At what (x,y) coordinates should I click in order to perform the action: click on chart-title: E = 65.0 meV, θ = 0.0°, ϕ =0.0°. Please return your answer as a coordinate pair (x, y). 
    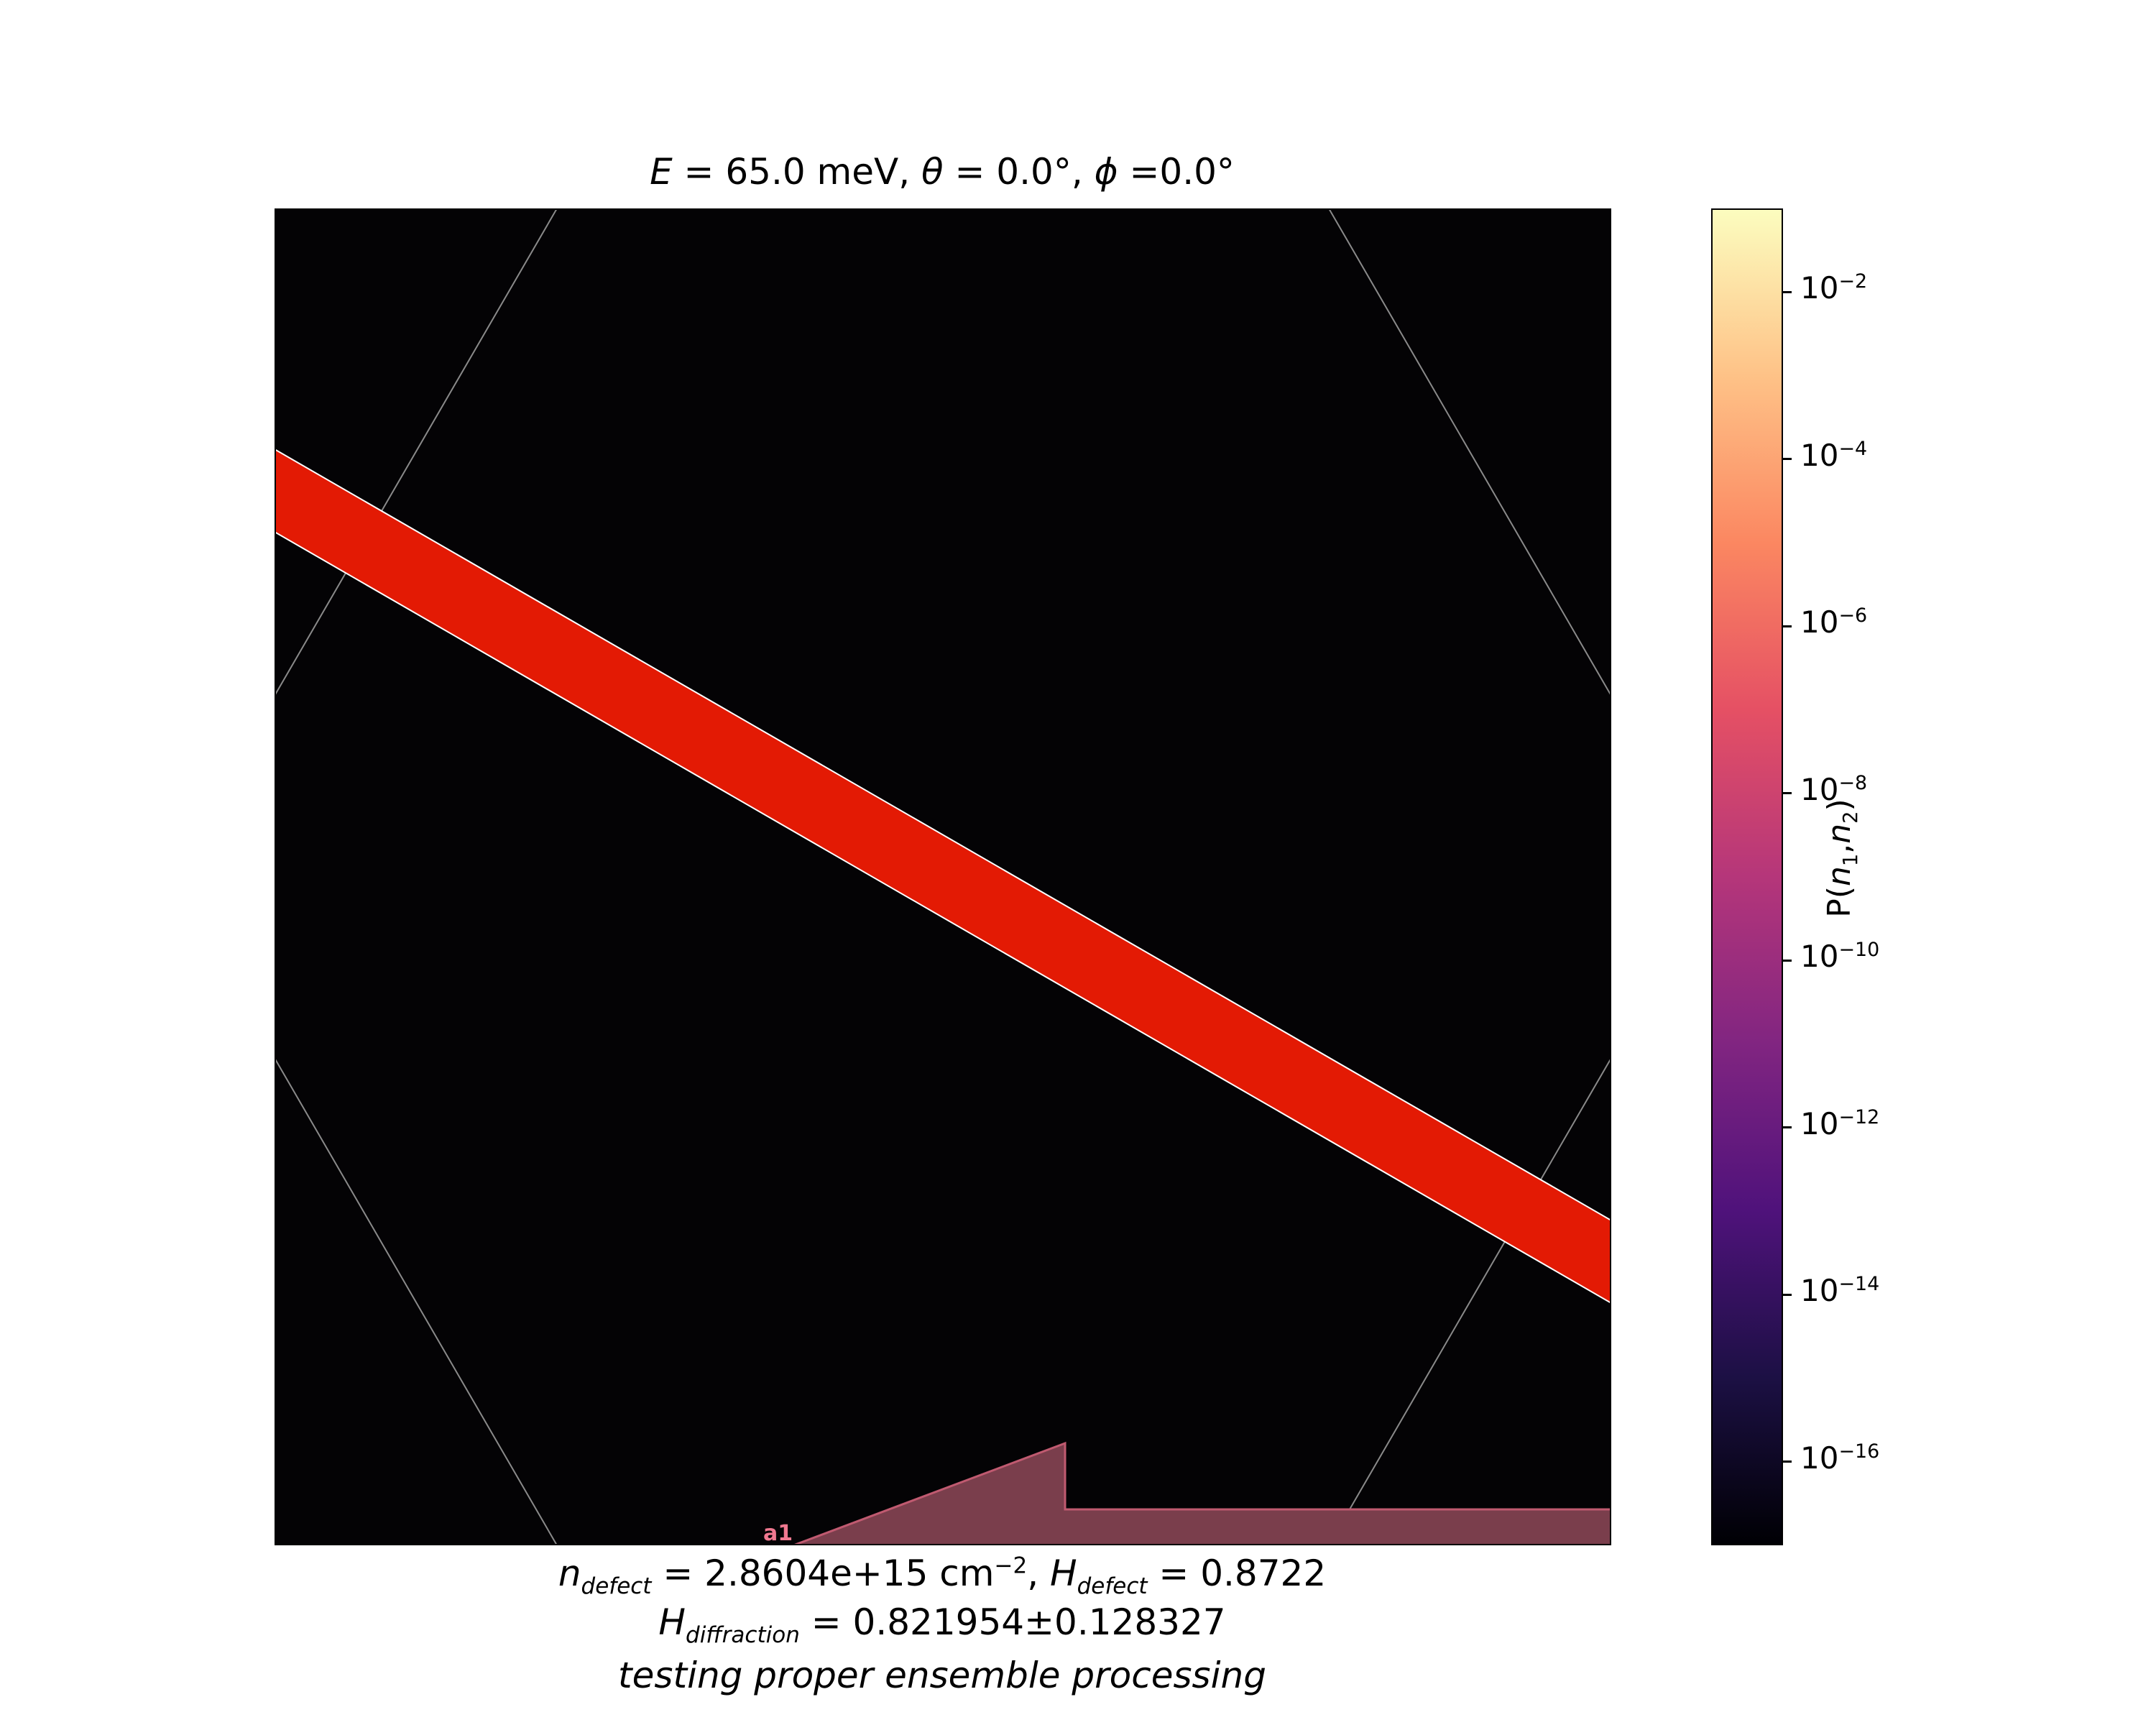
    Looking at the image, I should click on (942, 172).